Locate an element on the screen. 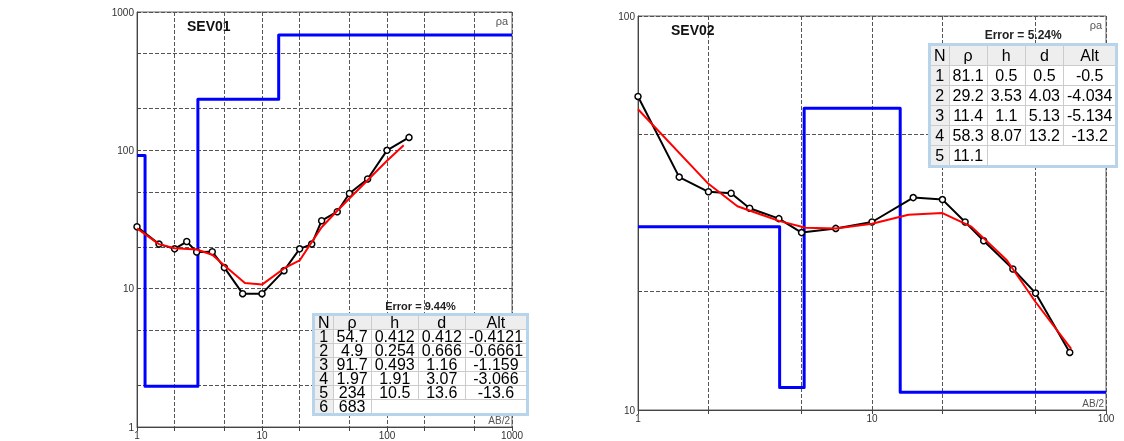 Image resolution: width=1124 pixels, height=441 pixels. annotation: 1.1 is located at coordinates (1006, 115).